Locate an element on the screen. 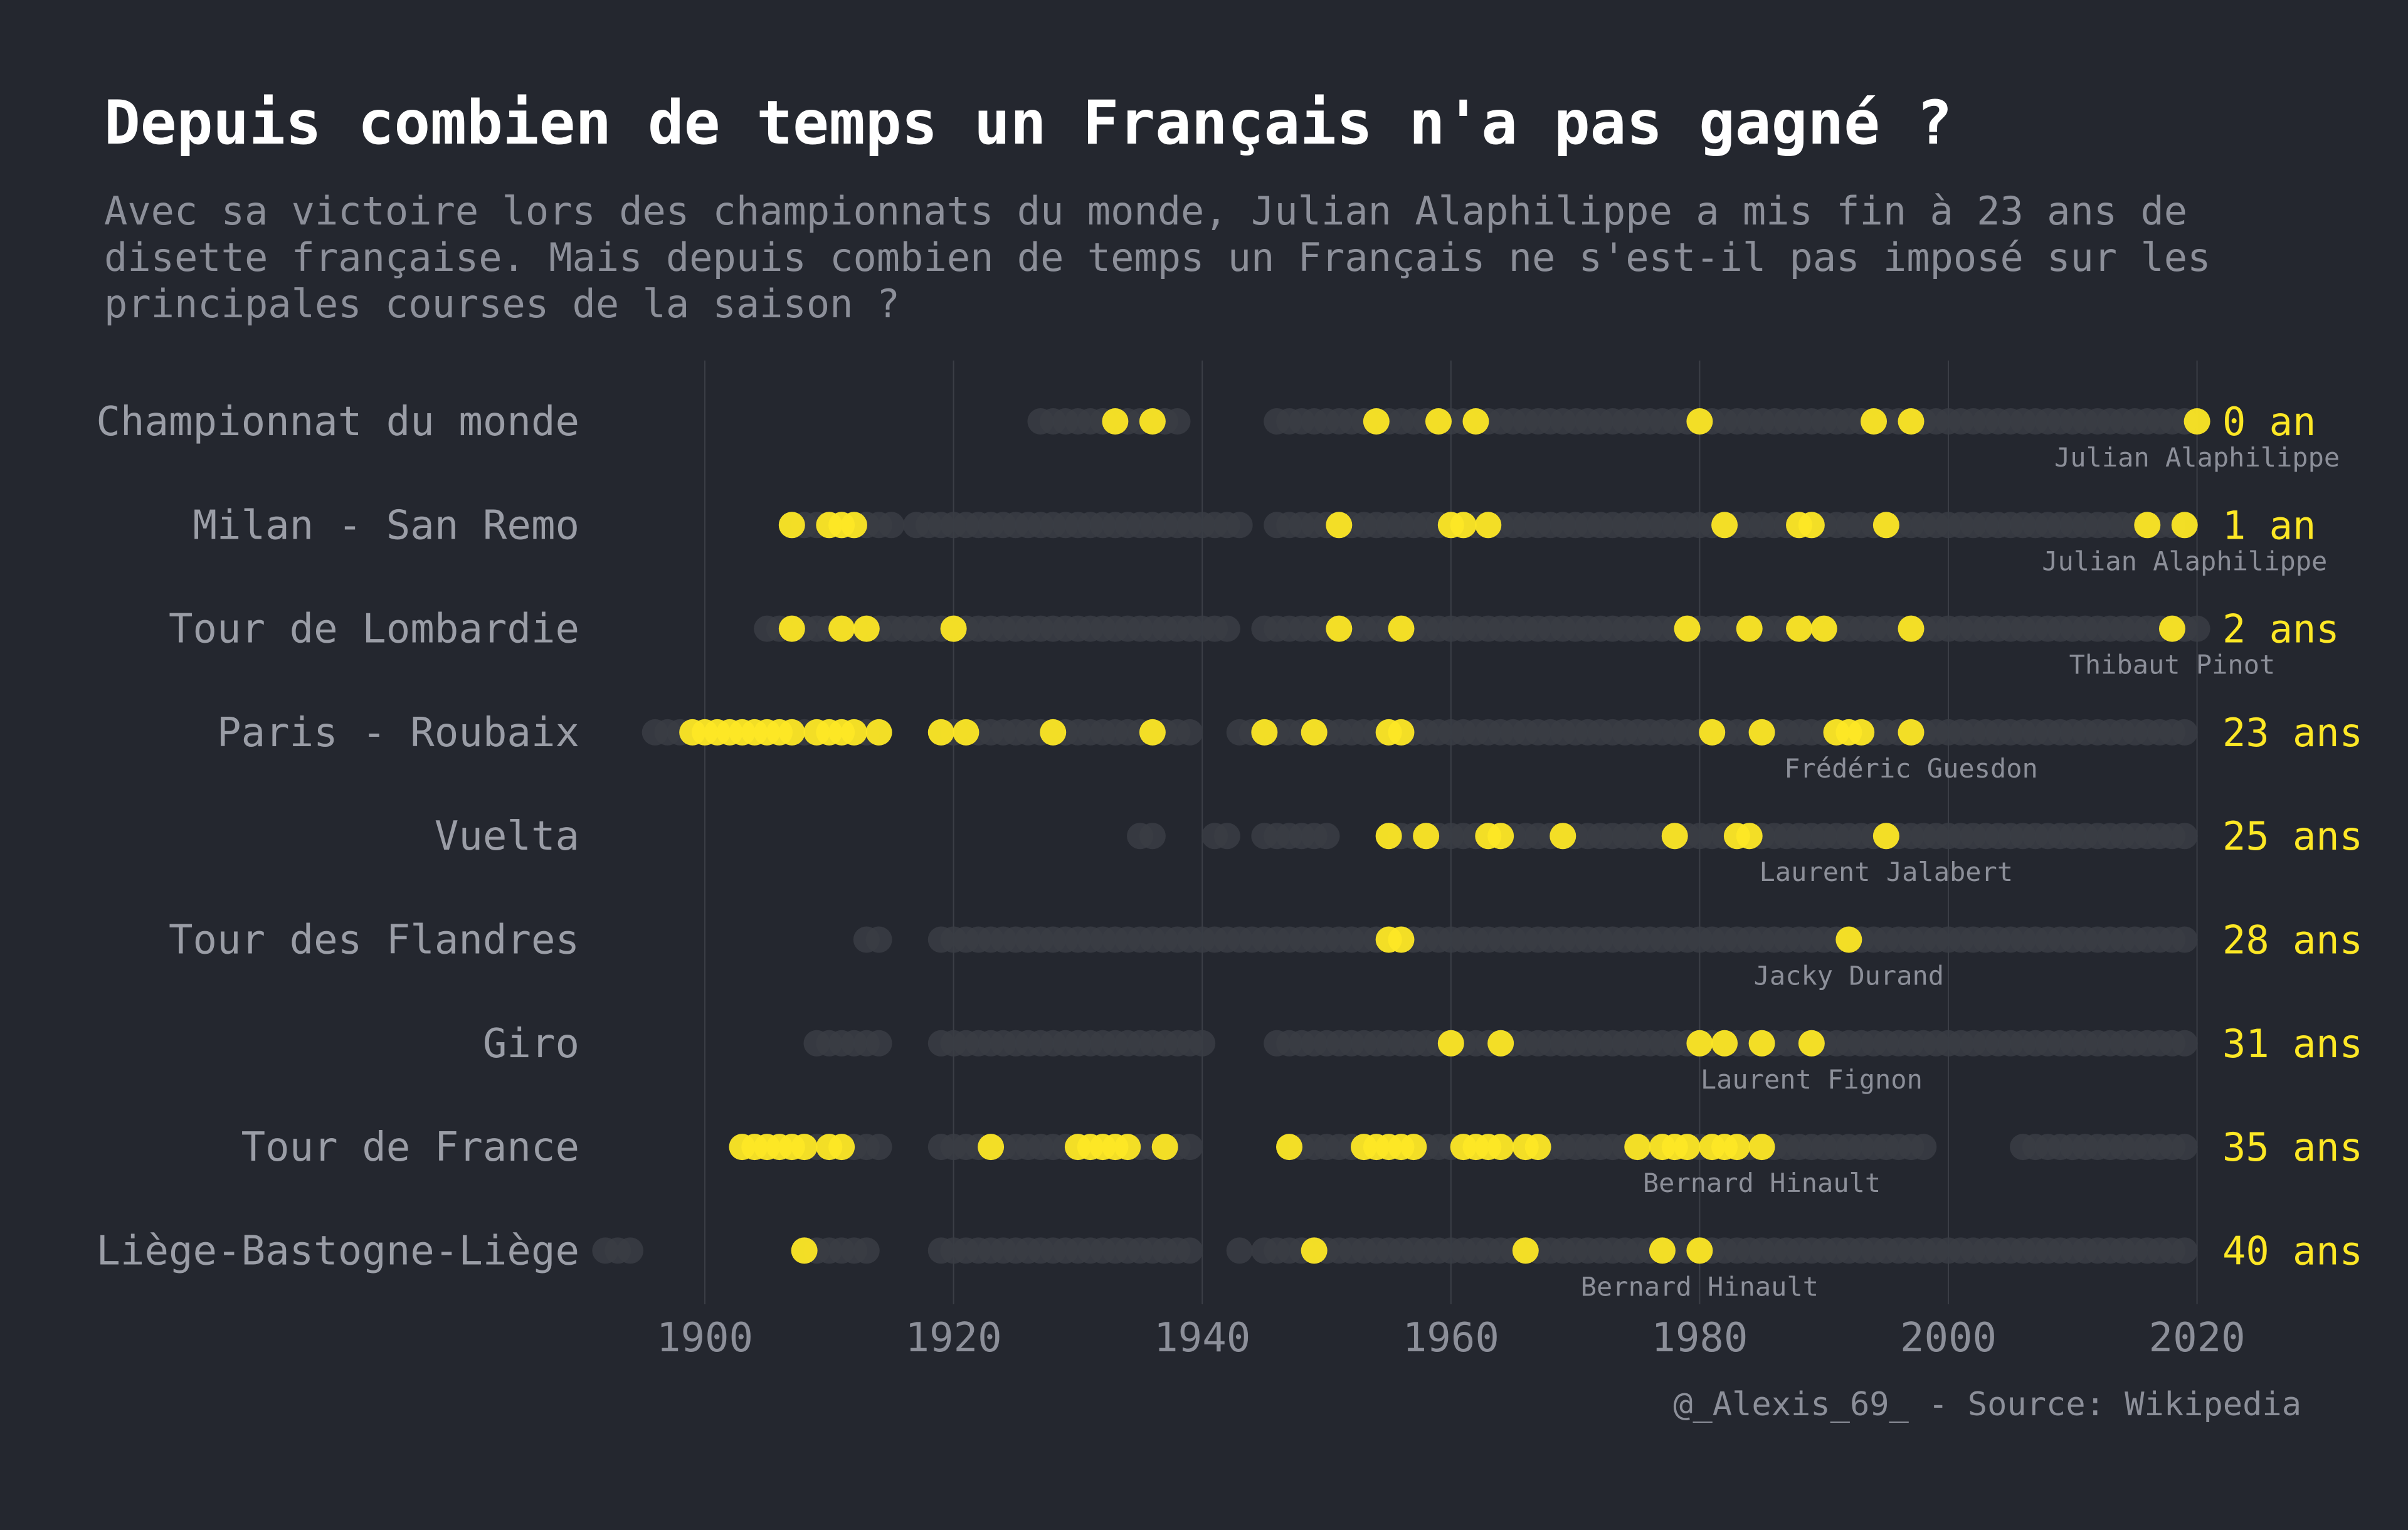 This screenshot has width=2408, height=1530. years-since-label: 31 ans is located at coordinates (2292, 1044).